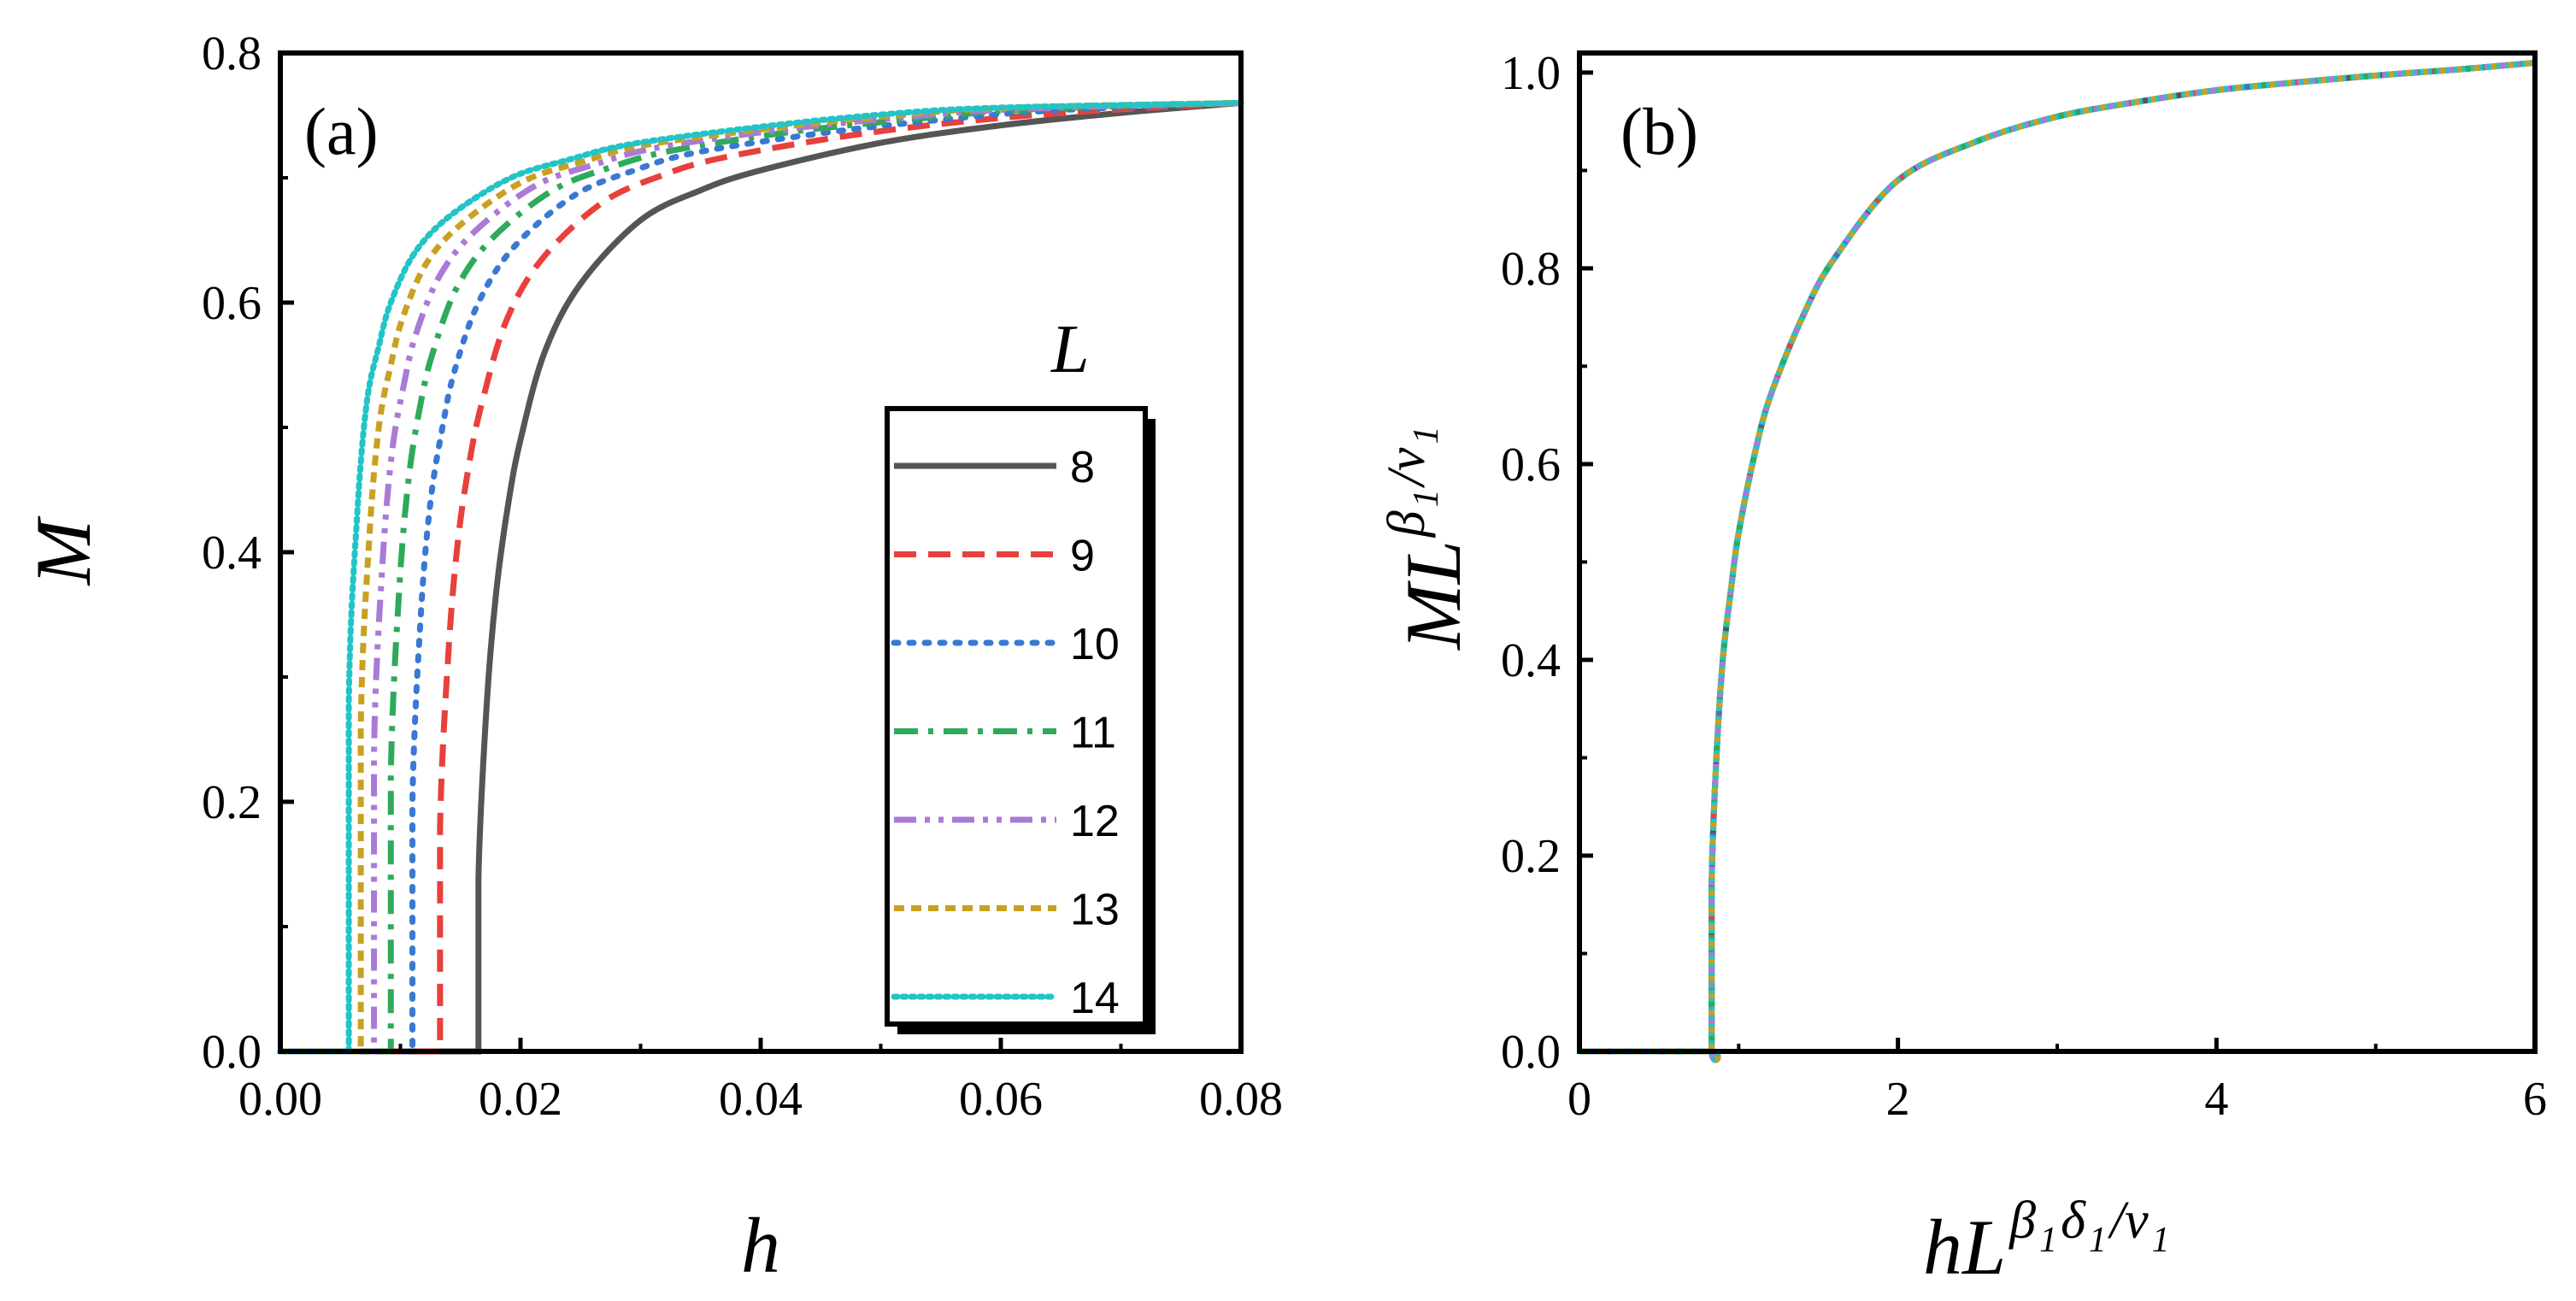 This screenshot has width=2576, height=1301. What do you see at coordinates (1093, 733) in the screenshot?
I see `legend-label-L11: 11` at bounding box center [1093, 733].